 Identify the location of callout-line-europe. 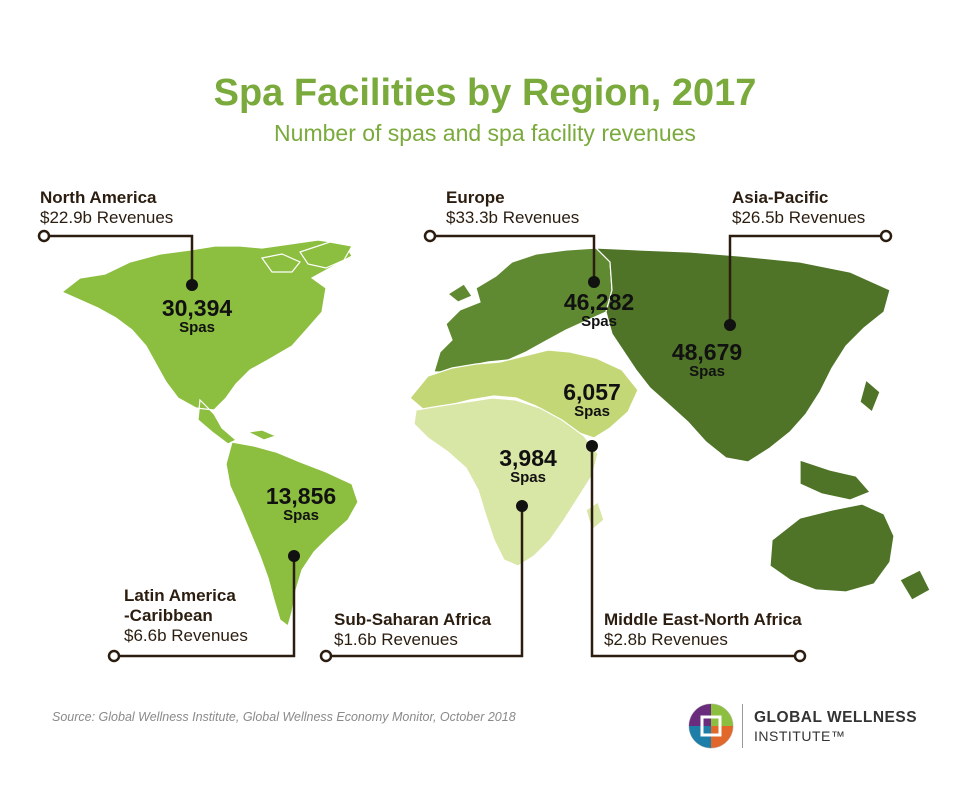
(513, 258).